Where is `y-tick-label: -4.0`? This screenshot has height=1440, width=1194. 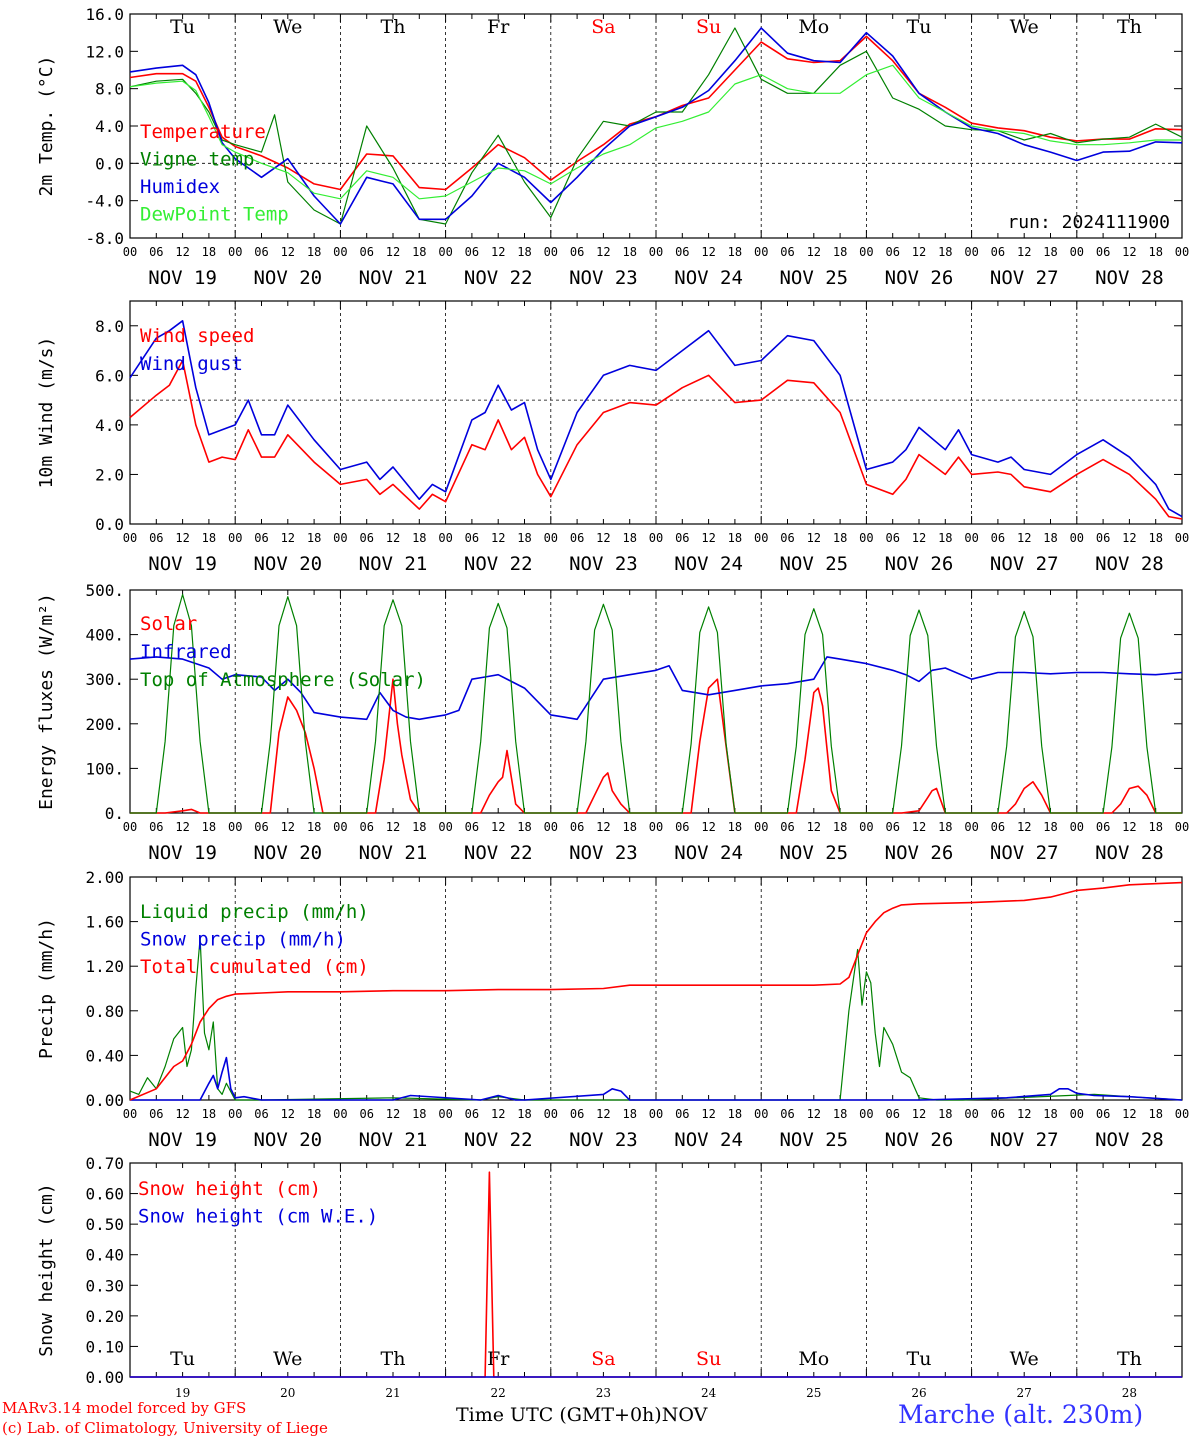 y-tick-label: -4.0 is located at coordinates (104, 201).